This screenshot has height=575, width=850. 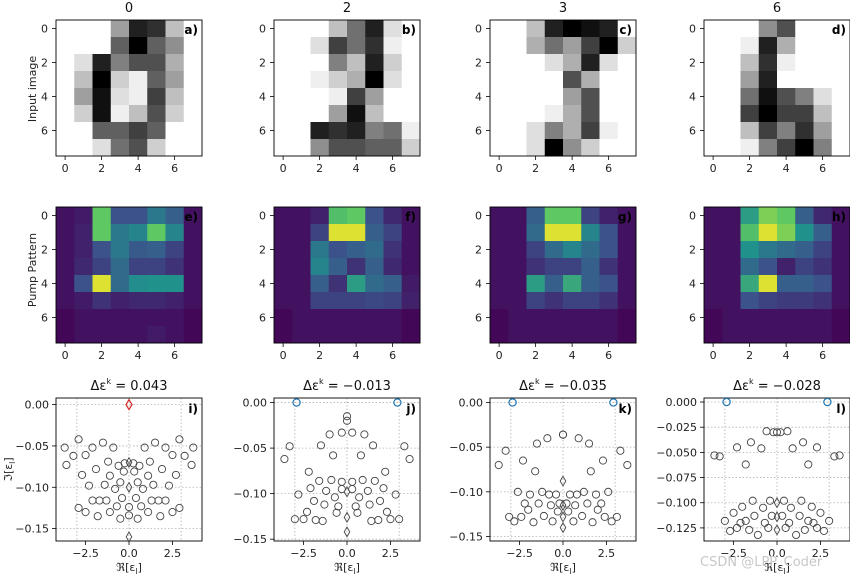 I want to click on eigenvalue-diamond, so click(x=563, y=481).